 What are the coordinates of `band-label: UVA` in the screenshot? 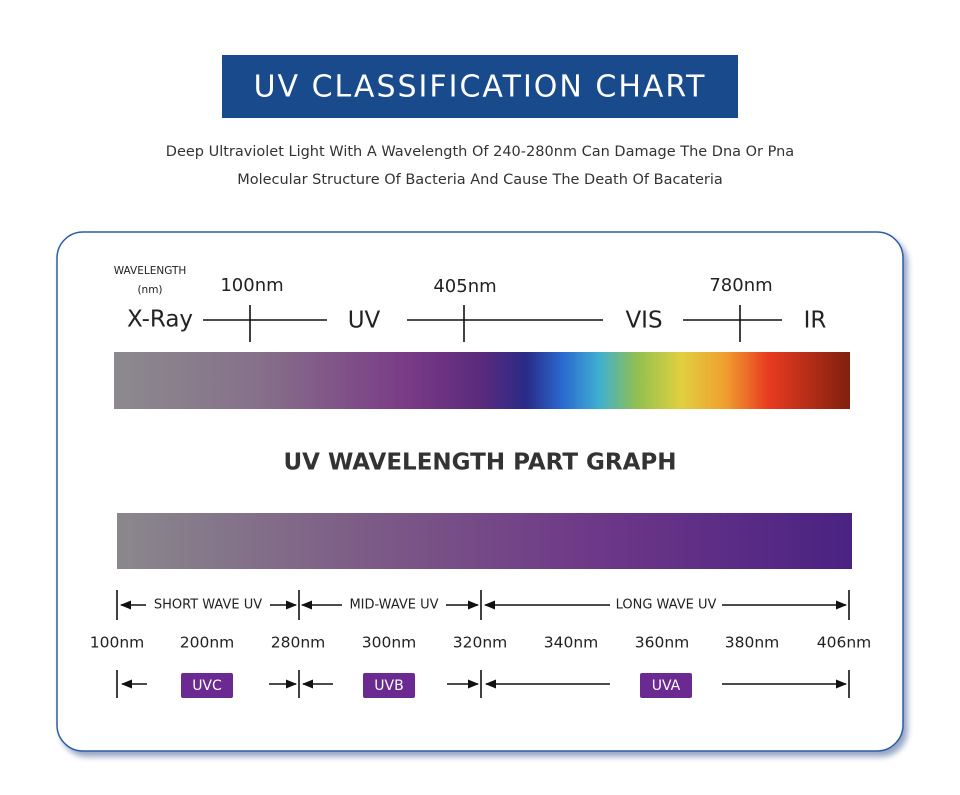 It's located at (666, 686).